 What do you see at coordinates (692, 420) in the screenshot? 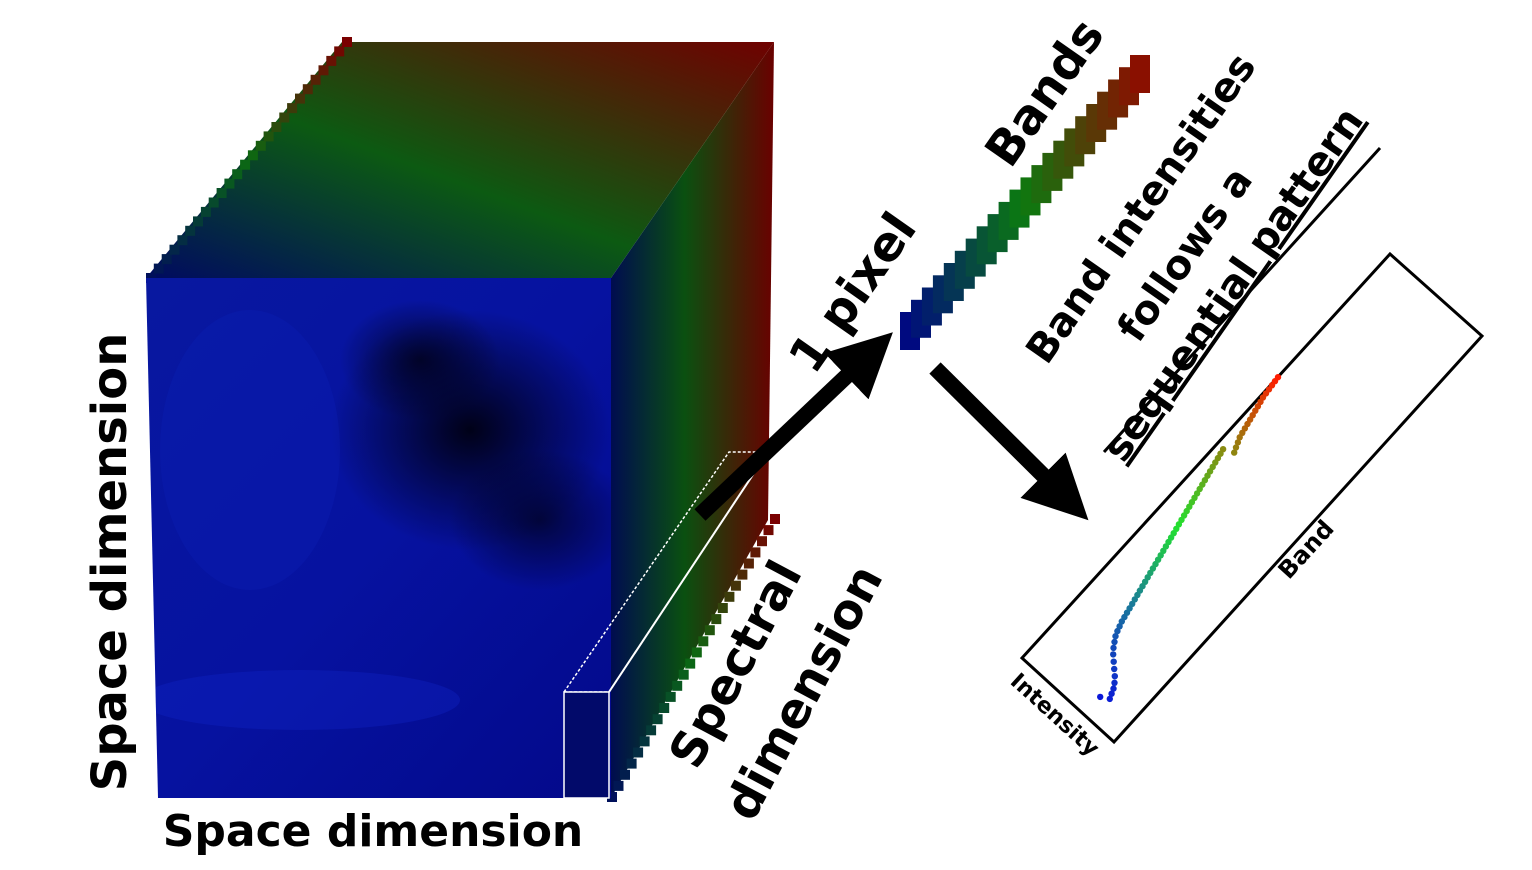
I see `cube-side-face` at bounding box center [692, 420].